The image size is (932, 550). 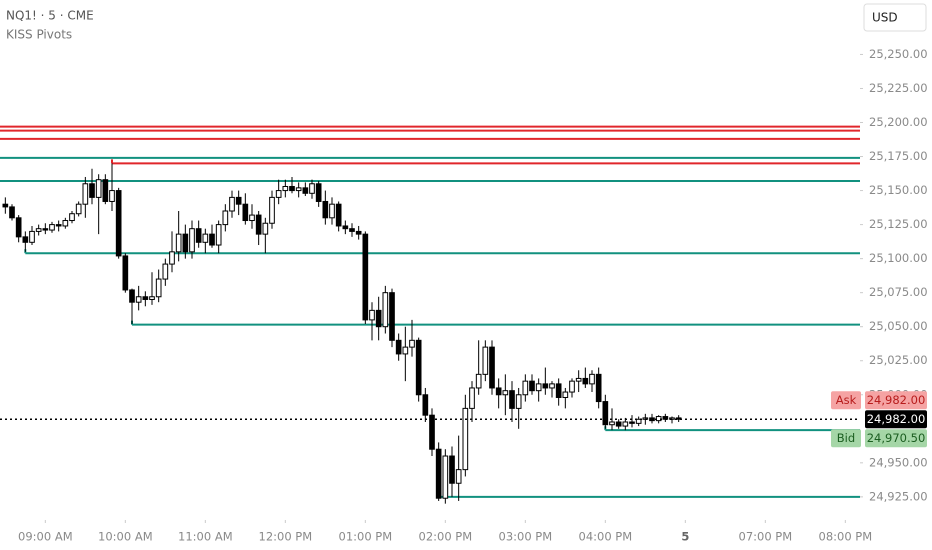 I want to click on y-tick-label: 25,200.00, so click(x=898, y=122).